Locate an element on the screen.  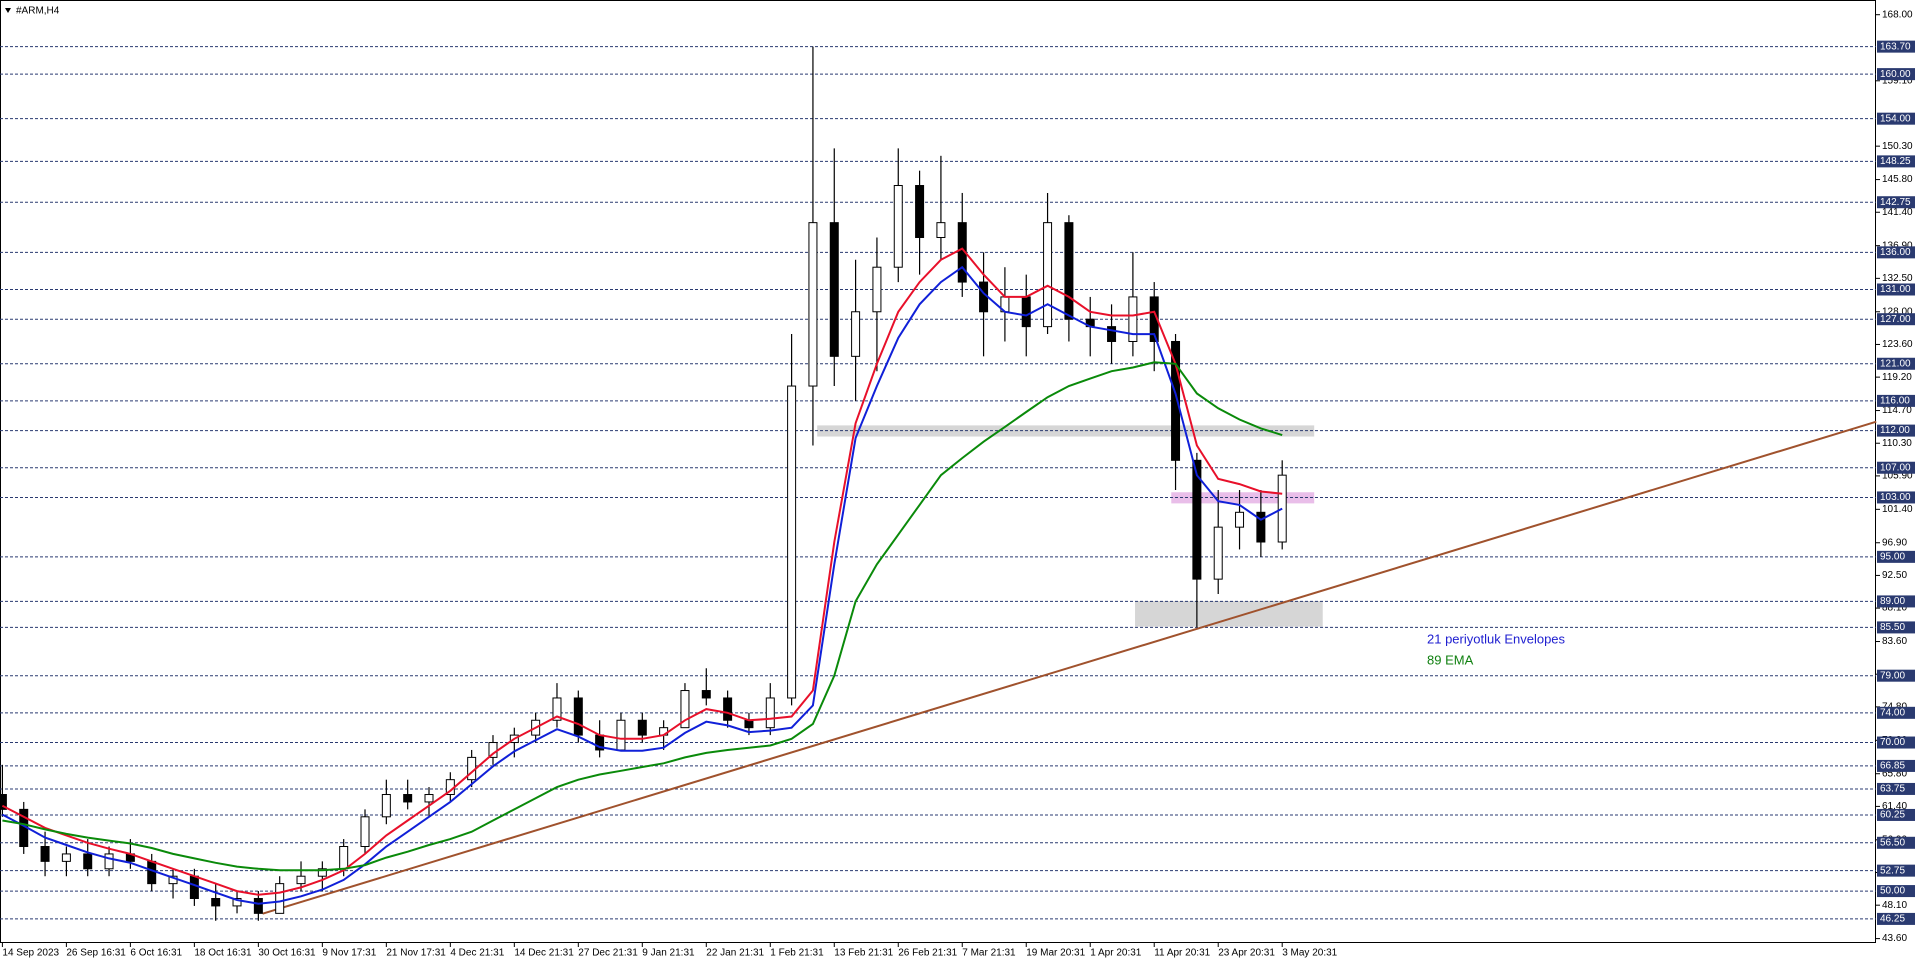
annotation: 89 EMA is located at coordinates (1450, 659).